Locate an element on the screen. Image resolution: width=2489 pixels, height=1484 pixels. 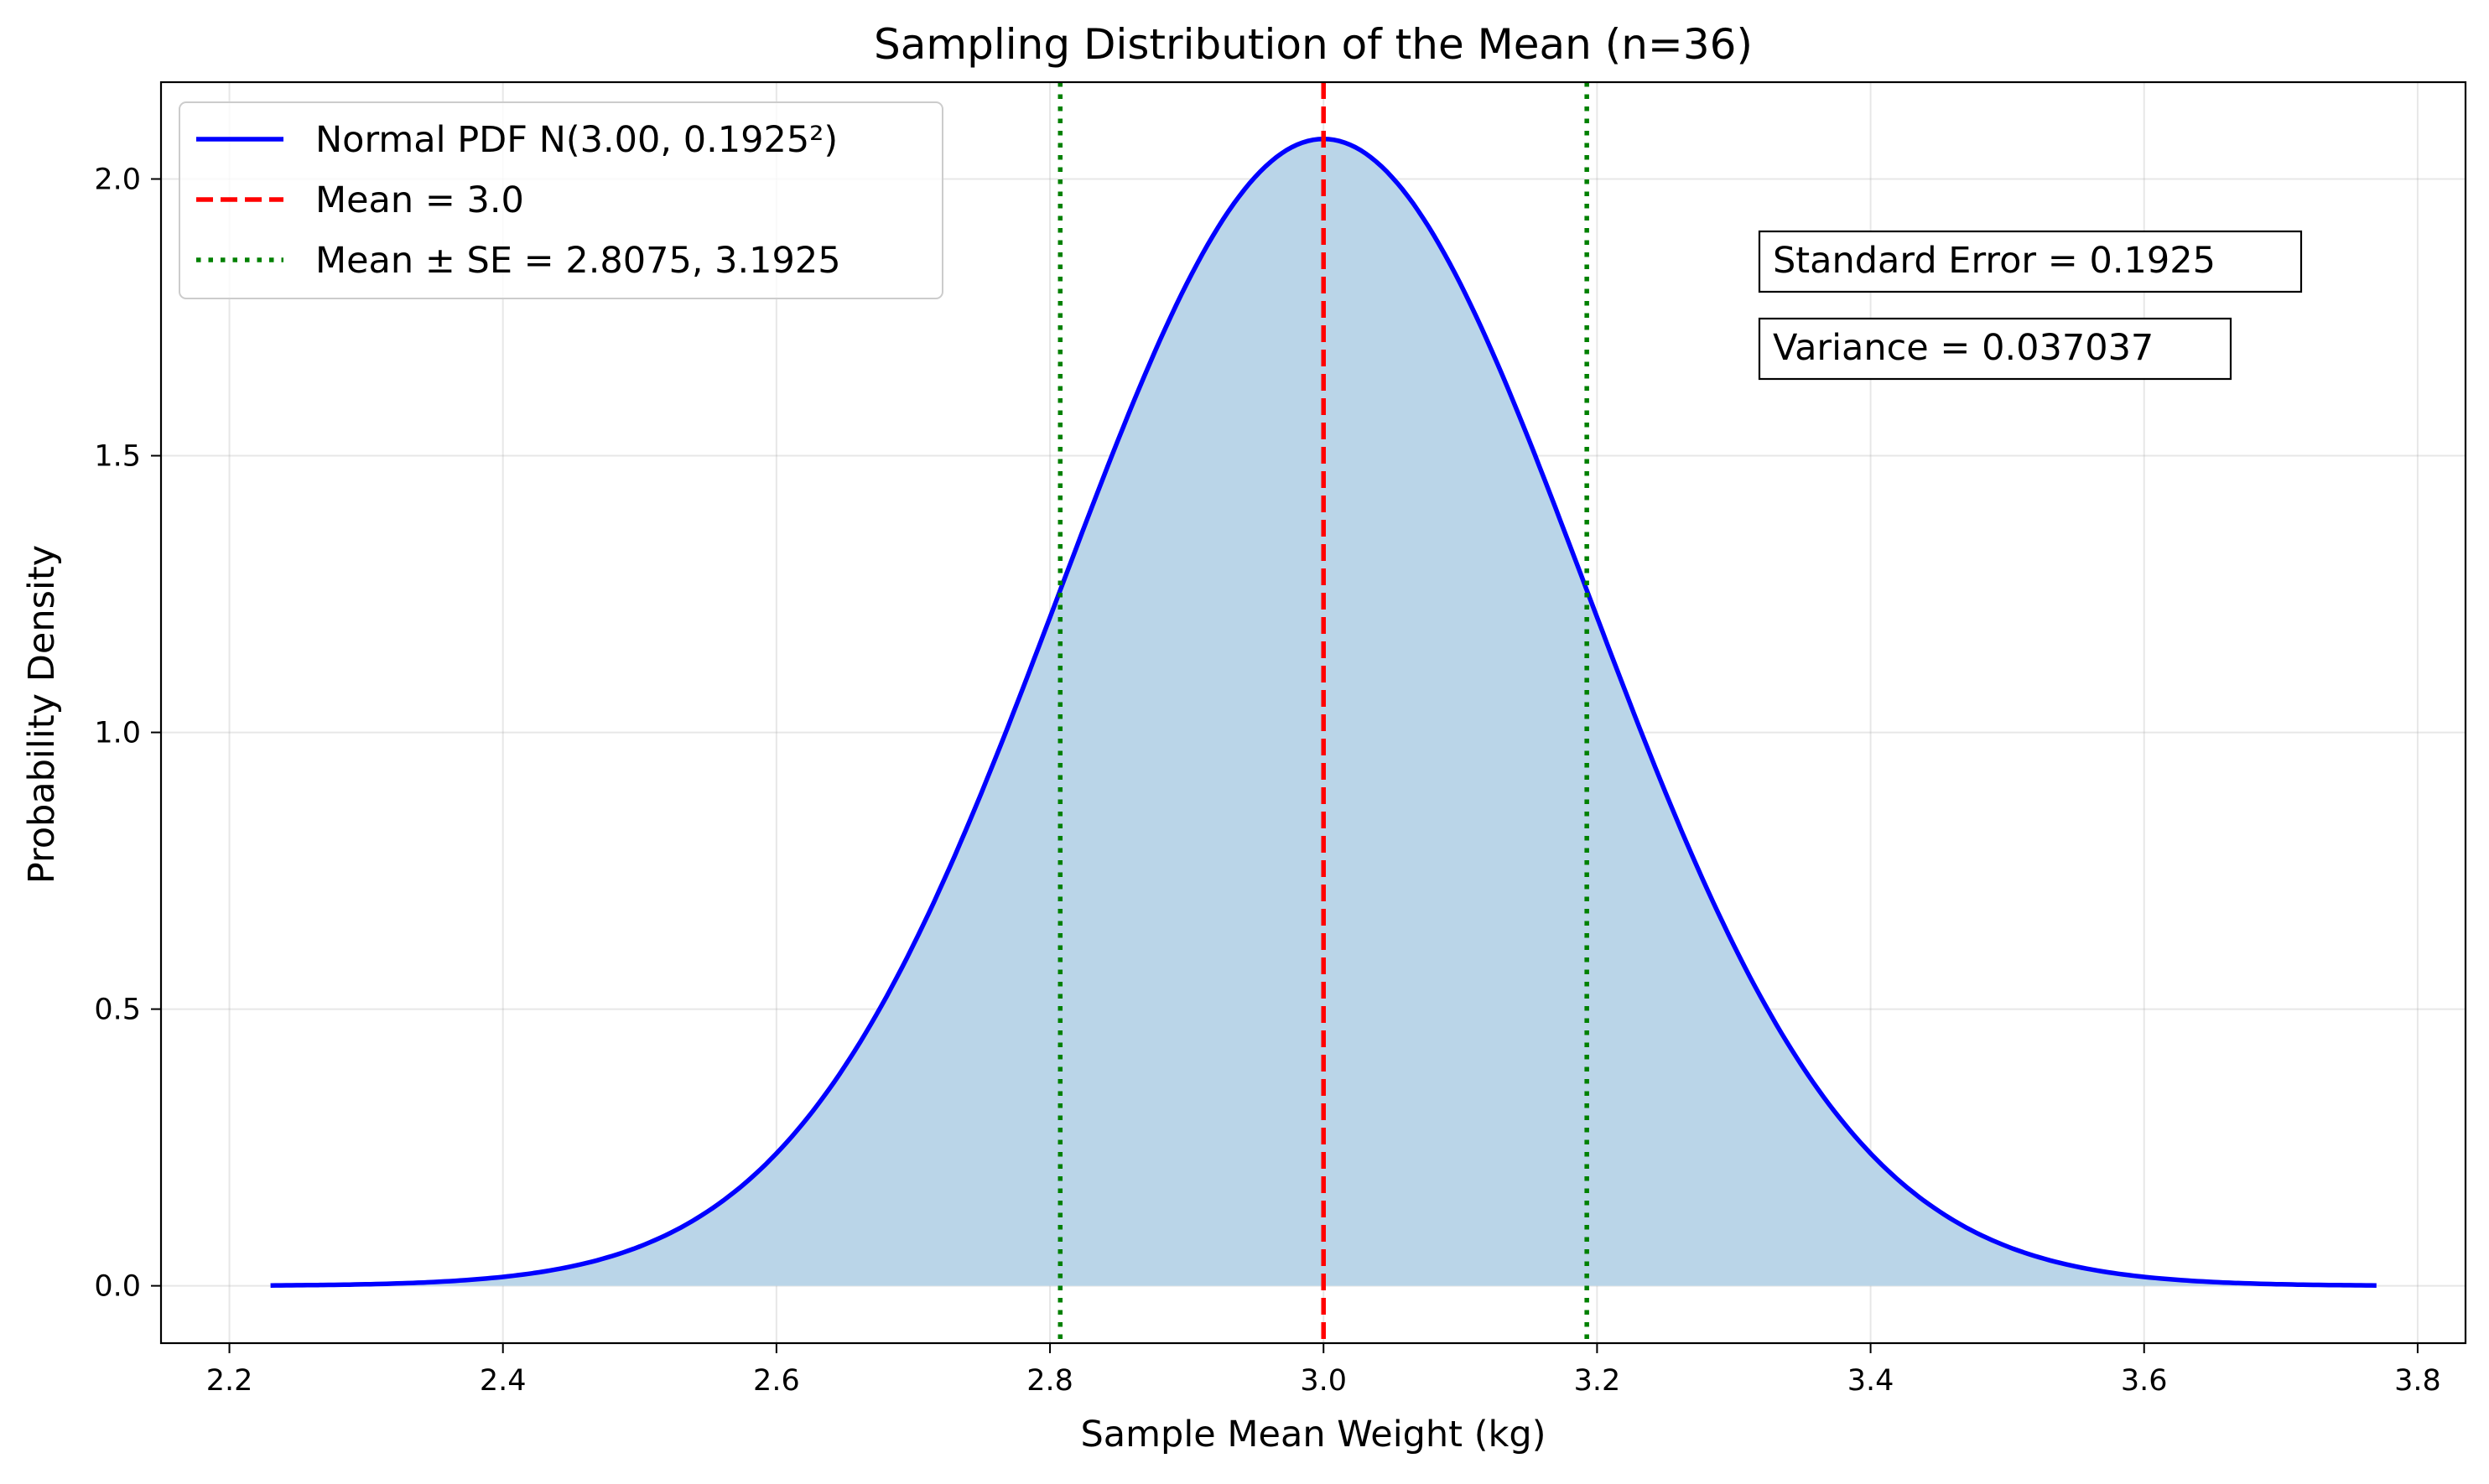
y-axis-label: Probability Density is located at coordinates (42, 714).